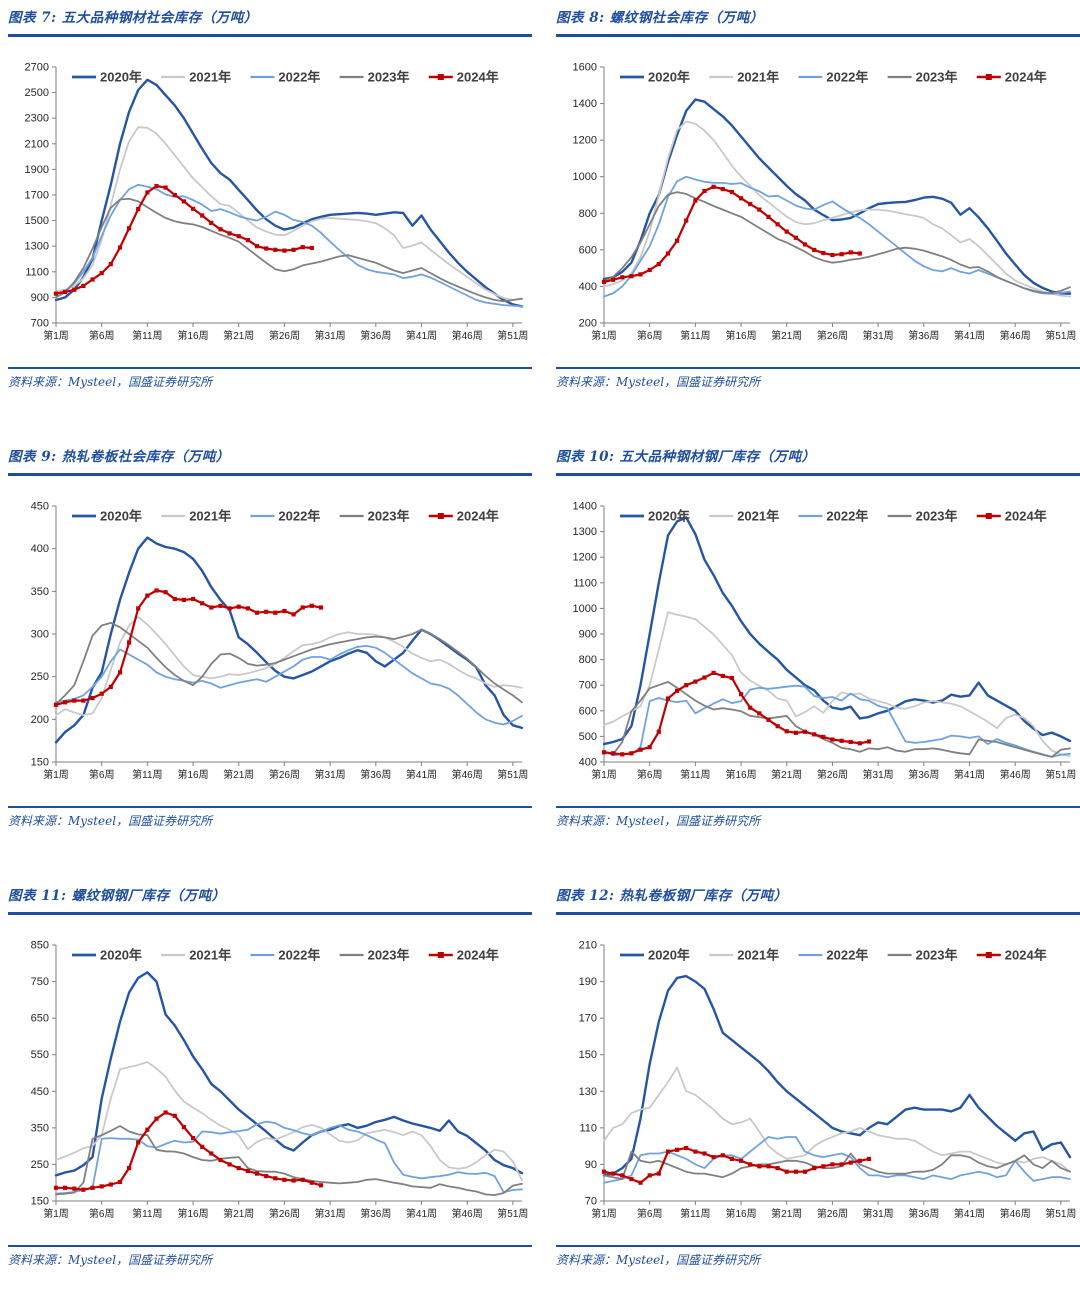 The height and width of the screenshot is (1306, 1080). I want to click on y-tick-label: 1600, so click(585, 67).